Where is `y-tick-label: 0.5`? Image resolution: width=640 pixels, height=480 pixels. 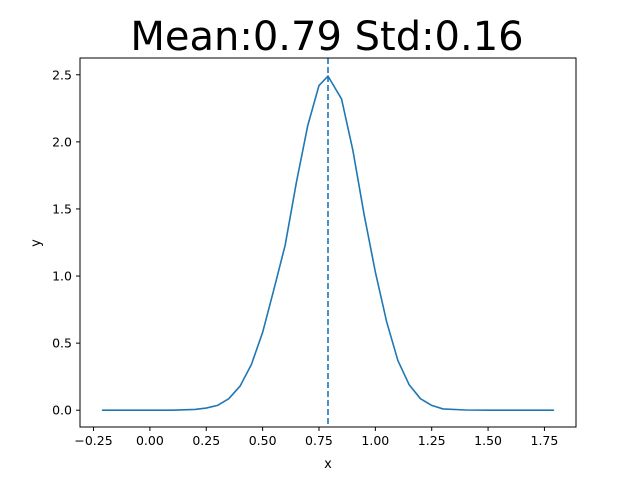 y-tick-label: 0.5 is located at coordinates (62, 343).